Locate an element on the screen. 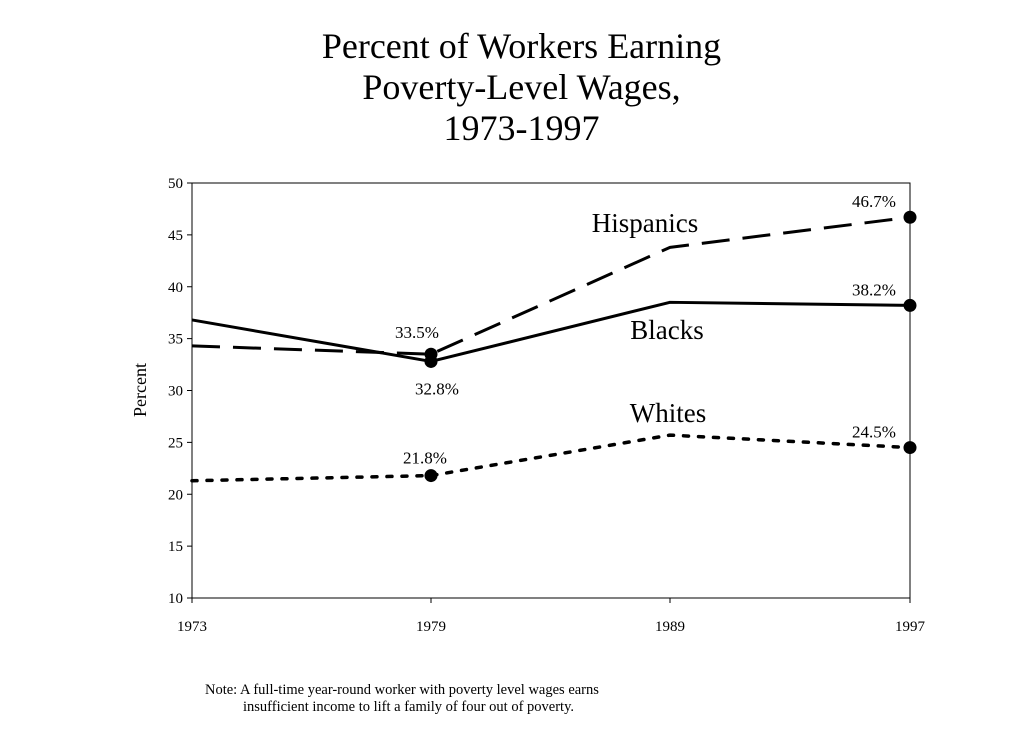 The width and height of the screenshot is (1023, 744). chart-title-line-1: Percent of Workers Earning is located at coordinates (521, 46).